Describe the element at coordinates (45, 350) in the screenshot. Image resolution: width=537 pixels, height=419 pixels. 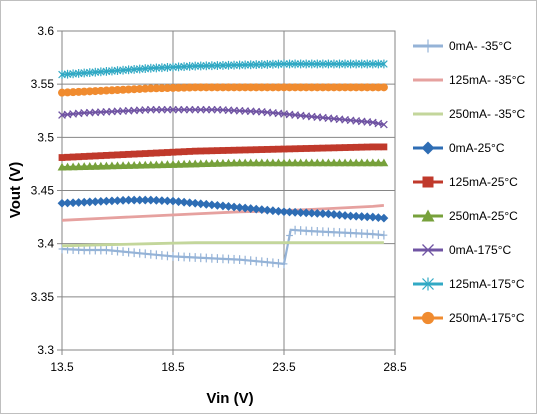
I see `y-tick-label: 3.3` at that location.